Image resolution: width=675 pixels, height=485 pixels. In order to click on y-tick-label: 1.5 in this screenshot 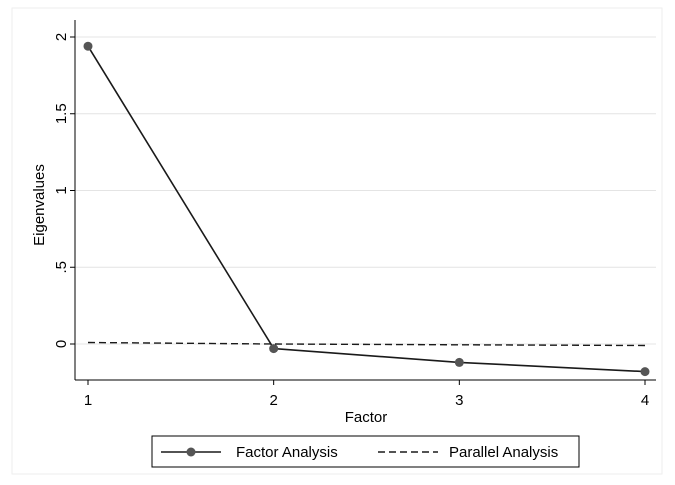, I will do `click(61, 113)`.